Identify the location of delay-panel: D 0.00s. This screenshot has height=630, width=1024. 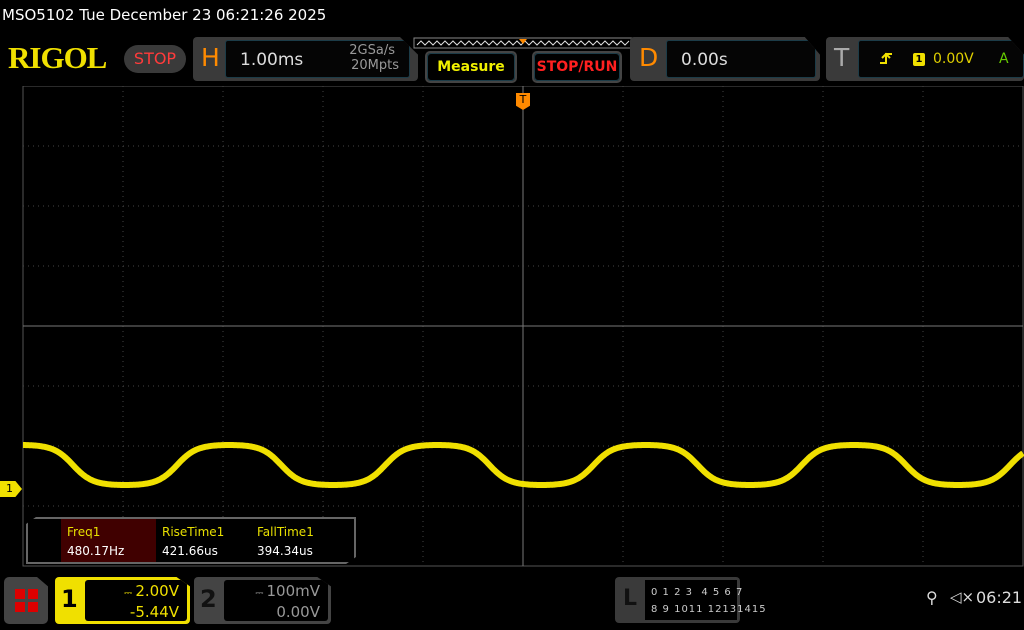
(725, 59).